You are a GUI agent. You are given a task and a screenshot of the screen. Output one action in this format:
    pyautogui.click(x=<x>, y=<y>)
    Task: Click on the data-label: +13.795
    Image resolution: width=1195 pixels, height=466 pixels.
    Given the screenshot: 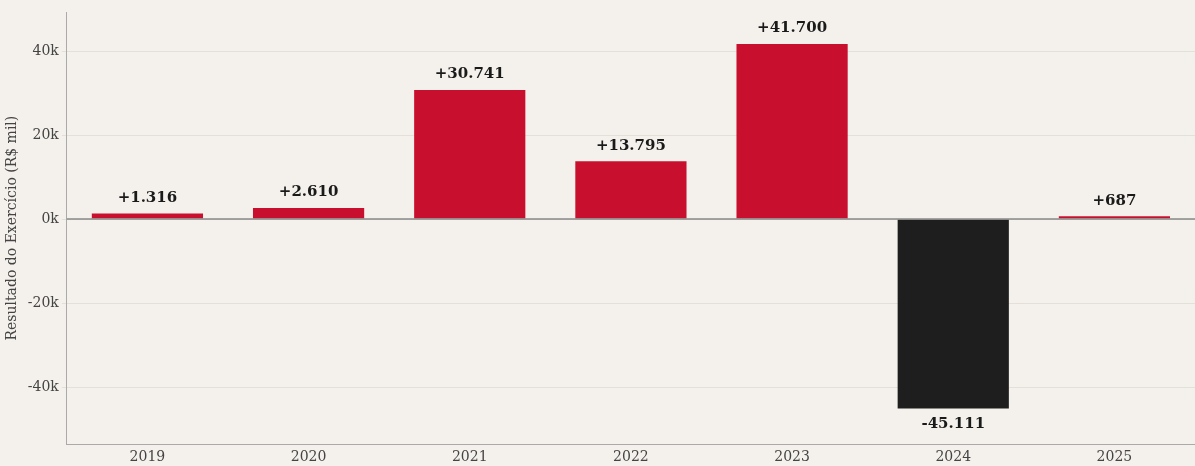 What is the action you would take?
    pyautogui.click(x=630, y=144)
    